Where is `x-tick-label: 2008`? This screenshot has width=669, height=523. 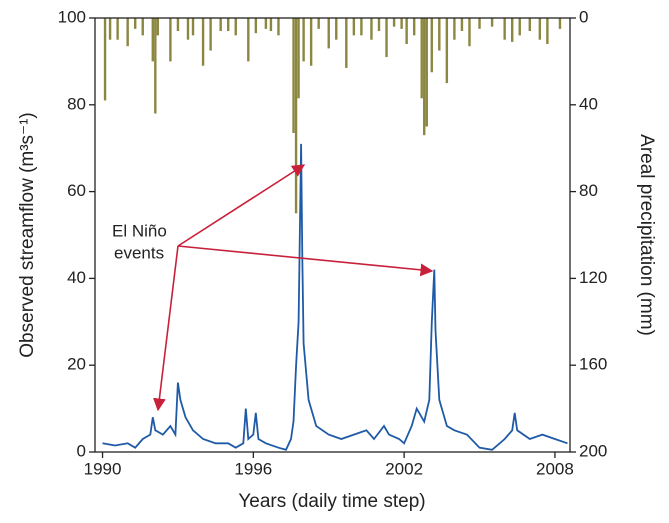 x-tick-label: 2008 is located at coordinates (555, 468).